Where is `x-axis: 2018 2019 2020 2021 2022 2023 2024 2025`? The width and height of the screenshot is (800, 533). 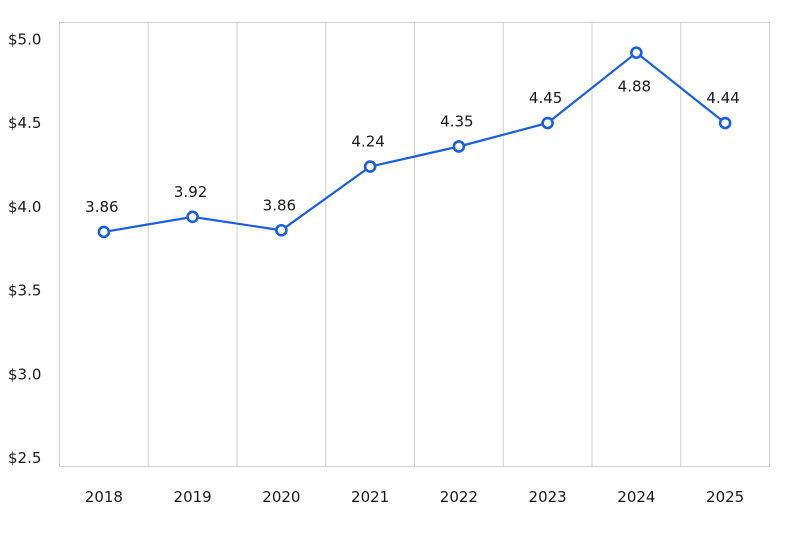 x-axis: 2018 2019 2020 2021 2022 2023 2024 2025 is located at coordinates (414, 497).